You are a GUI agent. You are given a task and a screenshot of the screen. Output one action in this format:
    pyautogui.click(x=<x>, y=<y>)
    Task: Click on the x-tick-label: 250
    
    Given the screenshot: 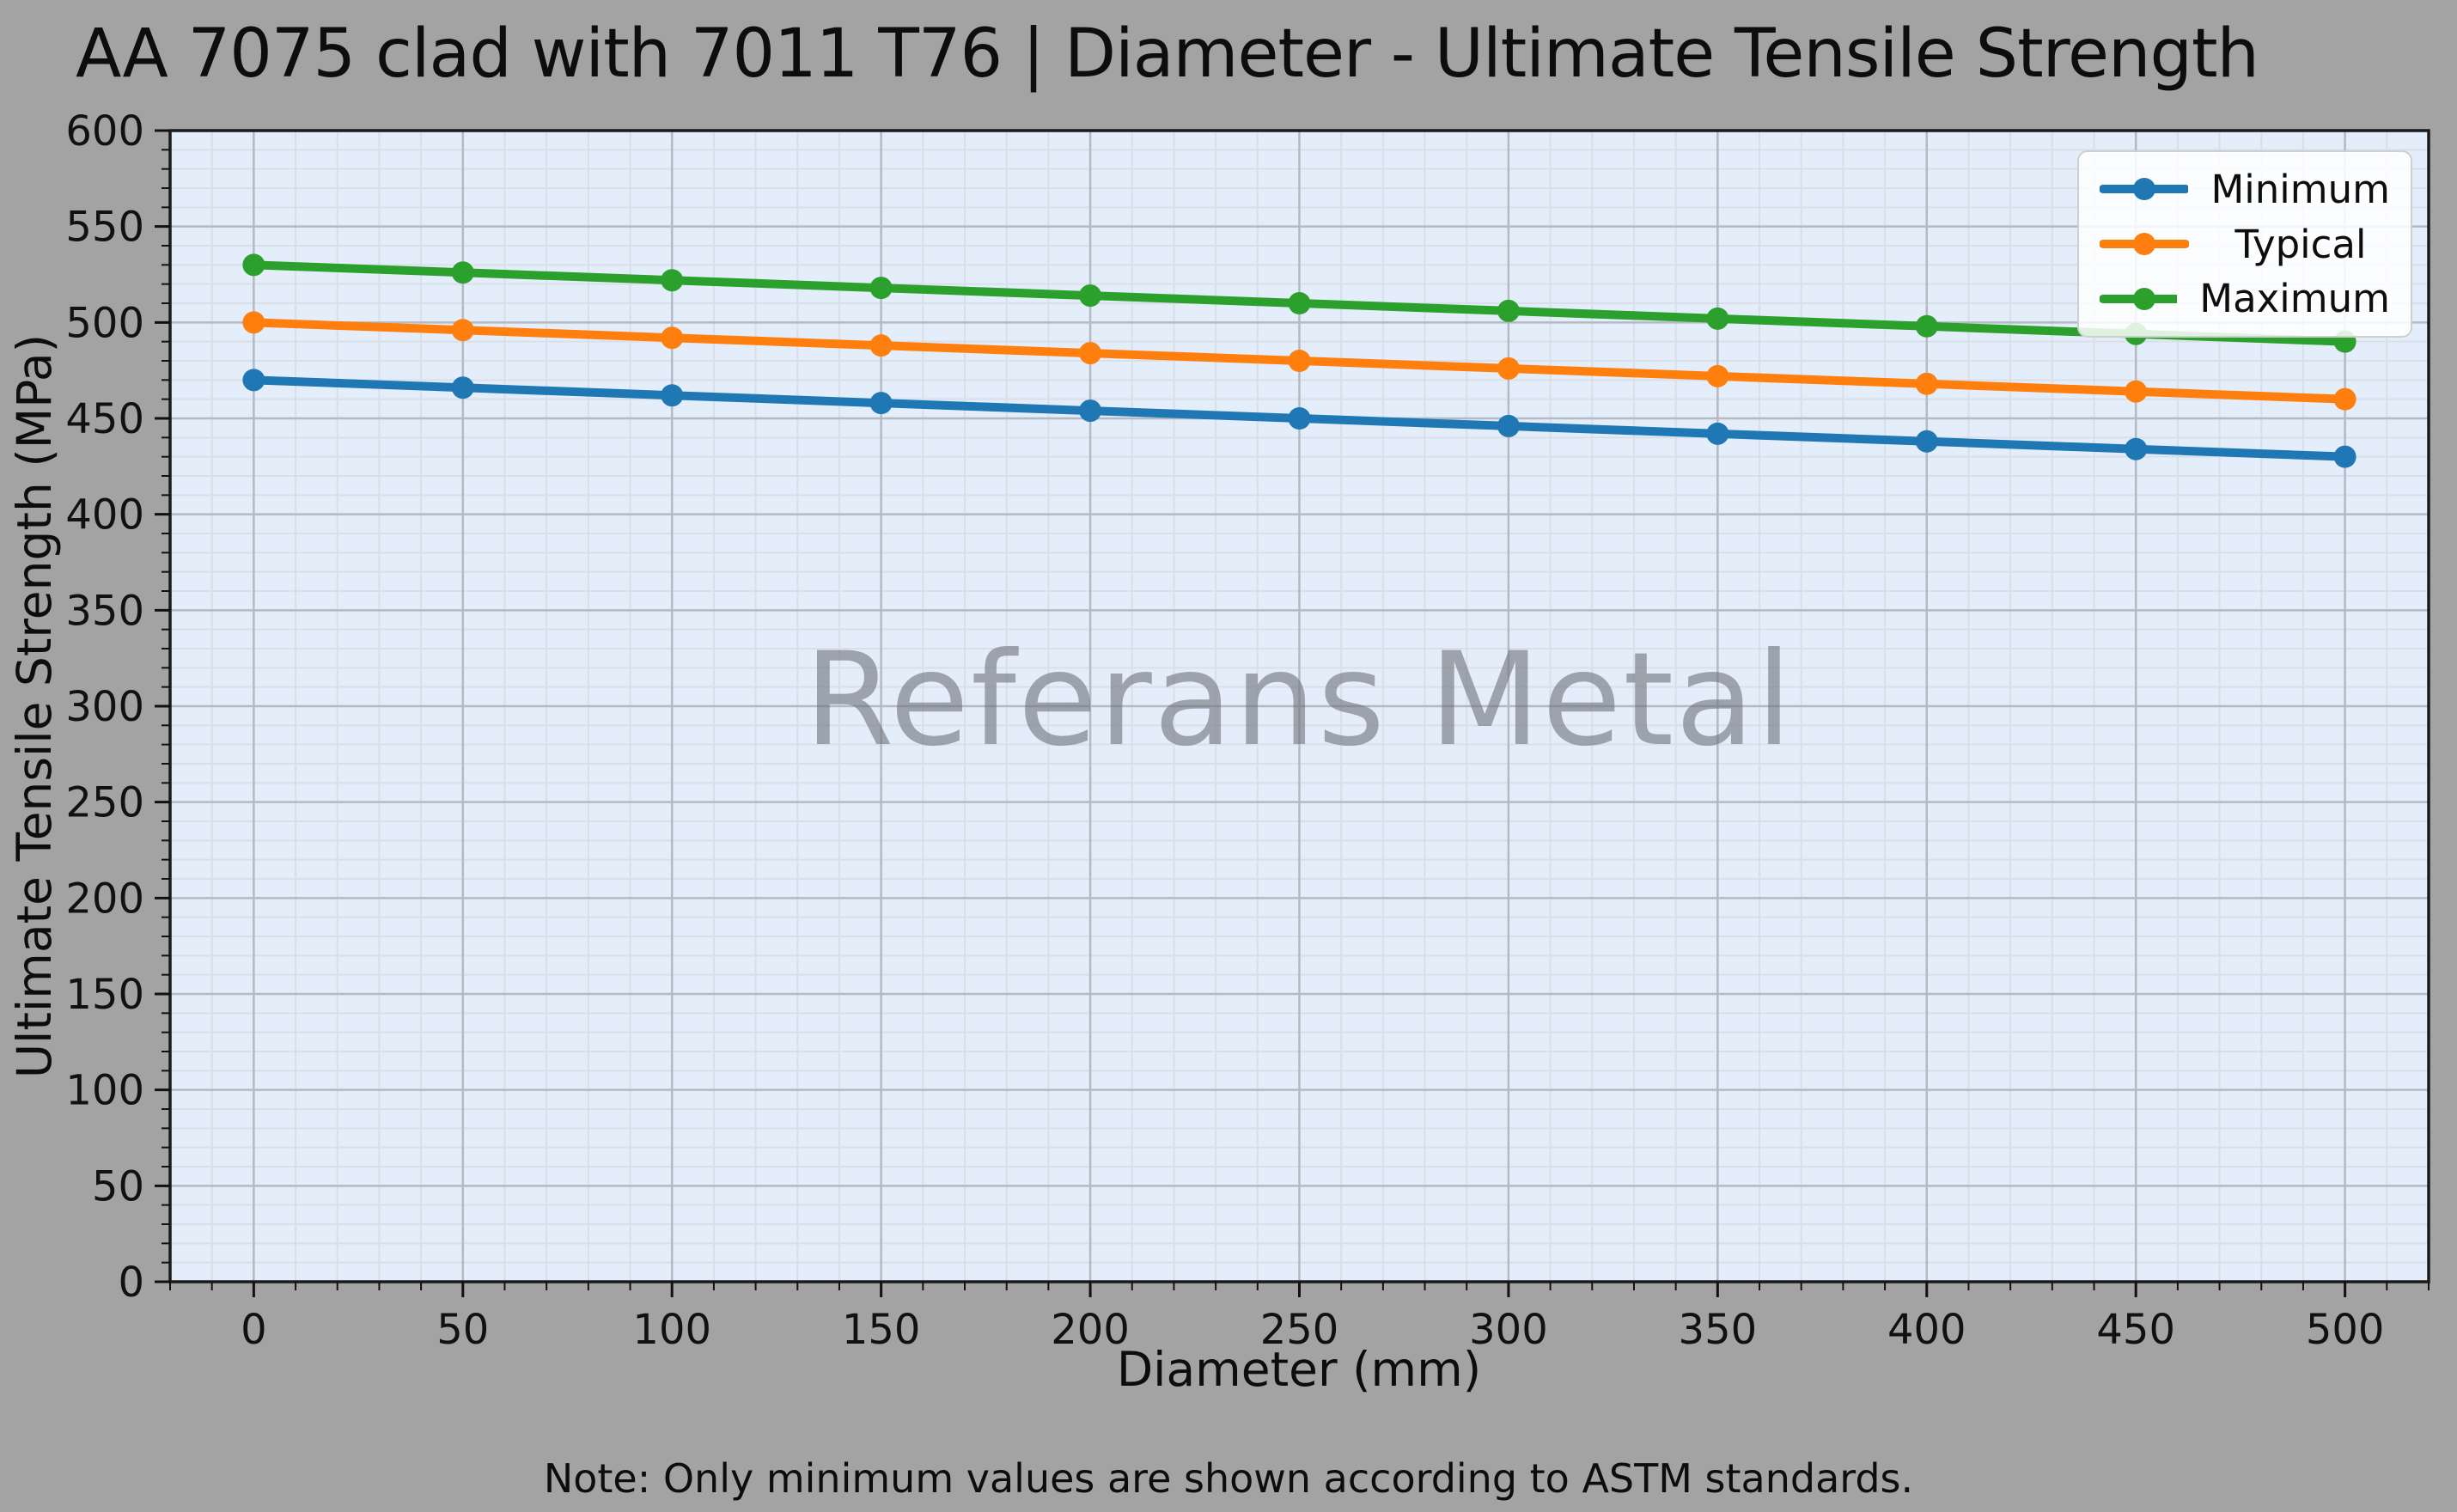 What is the action you would take?
    pyautogui.click(x=1299, y=1330)
    